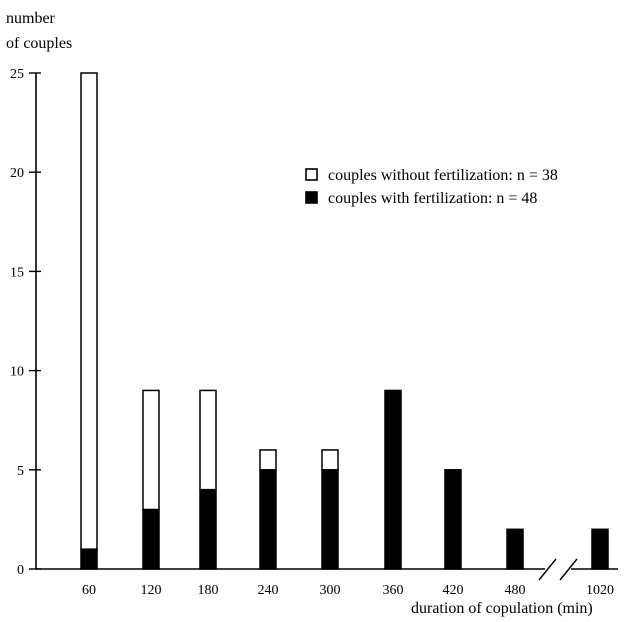 Image resolution: width=631 pixels, height=622 pixels. Describe the element at coordinates (89, 590) in the screenshot. I see `x-tick-label: 60` at that location.